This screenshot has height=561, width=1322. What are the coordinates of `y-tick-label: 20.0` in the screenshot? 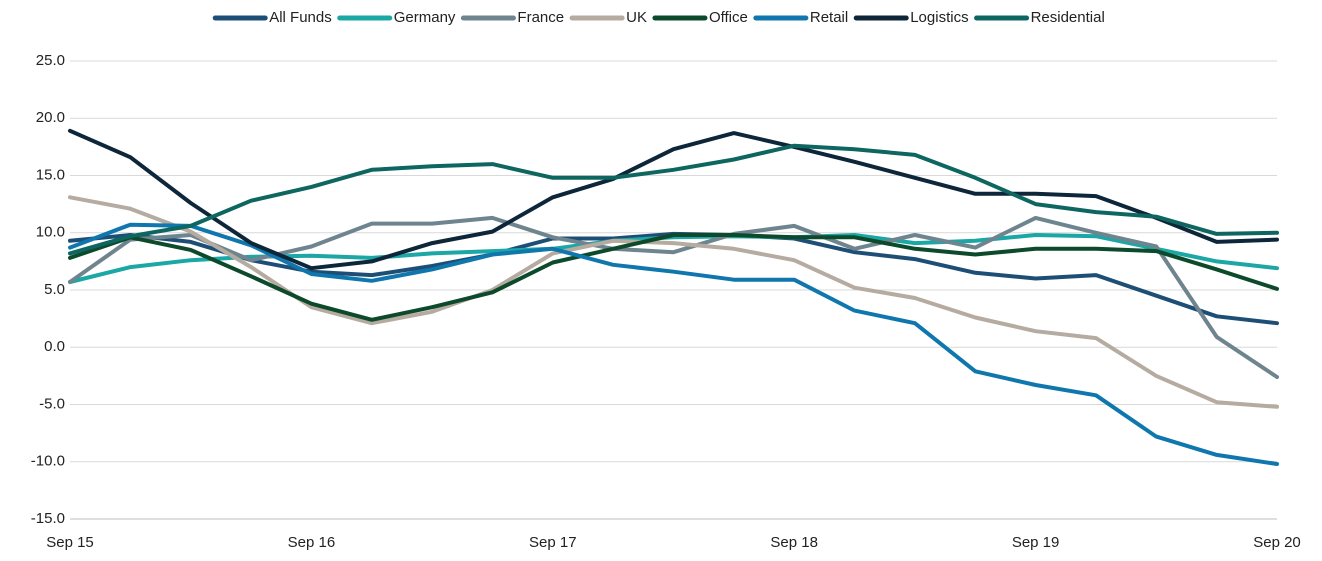 It's located at (50, 117).